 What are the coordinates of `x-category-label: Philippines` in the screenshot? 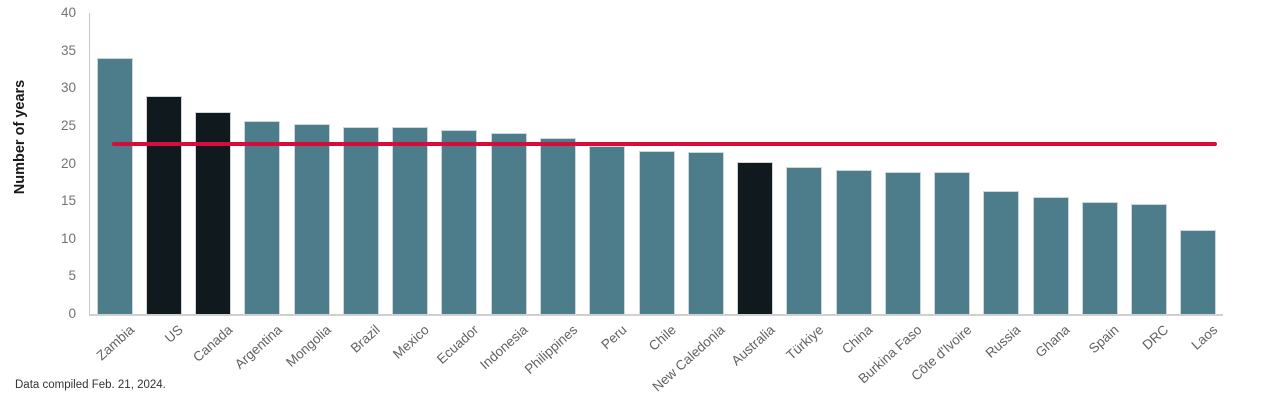 It's located at (551, 349).